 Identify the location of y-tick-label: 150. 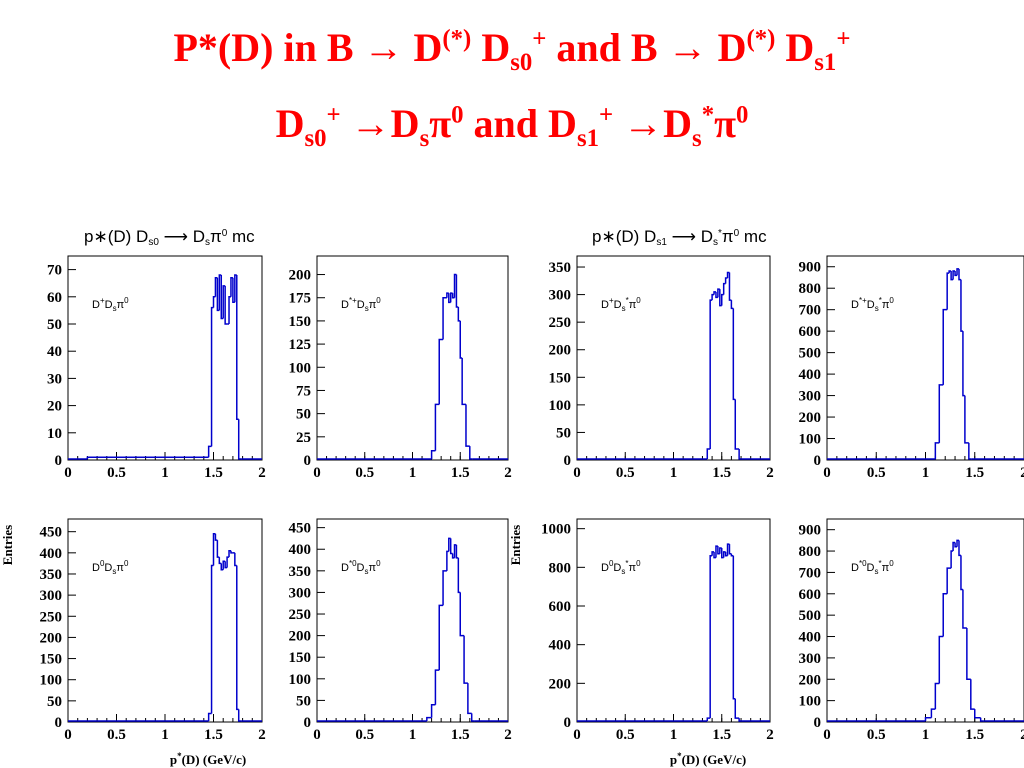
(51, 660).